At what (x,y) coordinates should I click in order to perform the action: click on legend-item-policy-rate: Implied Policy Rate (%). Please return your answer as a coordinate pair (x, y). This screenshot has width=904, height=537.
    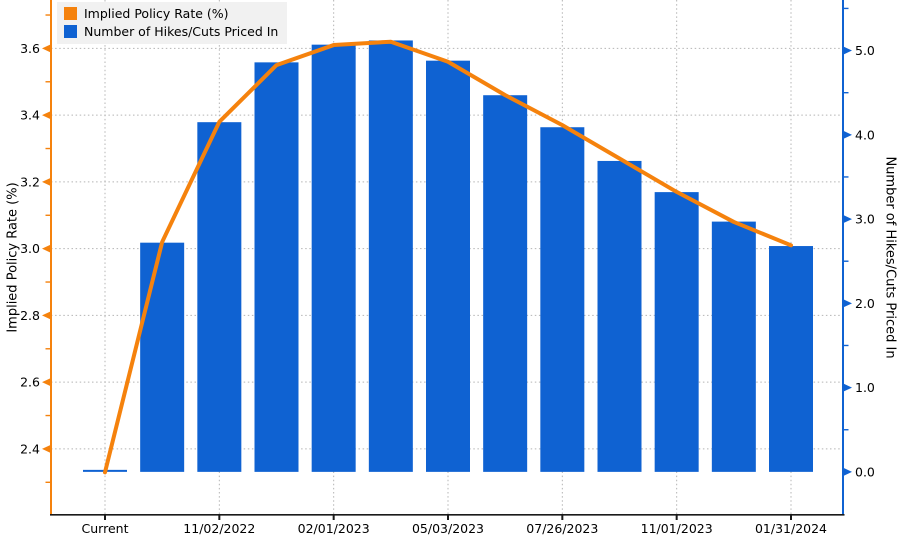
    Looking at the image, I should click on (171, 13).